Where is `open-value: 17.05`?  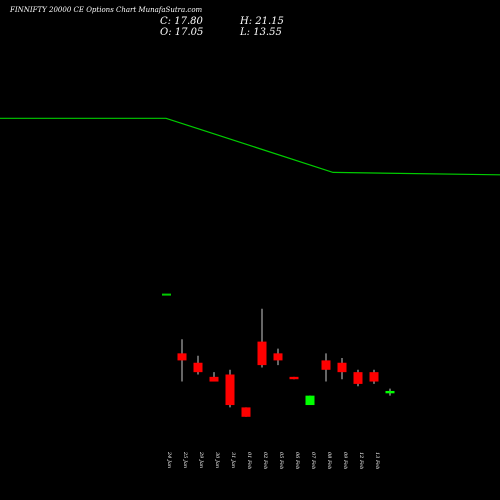 open-value: 17.05 is located at coordinates (189, 32).